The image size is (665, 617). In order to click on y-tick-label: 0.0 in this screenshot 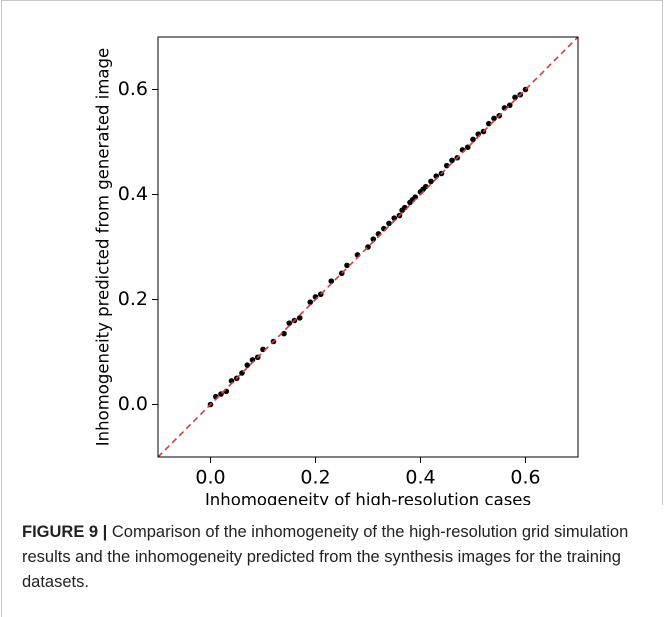, I will do `click(133, 404)`.